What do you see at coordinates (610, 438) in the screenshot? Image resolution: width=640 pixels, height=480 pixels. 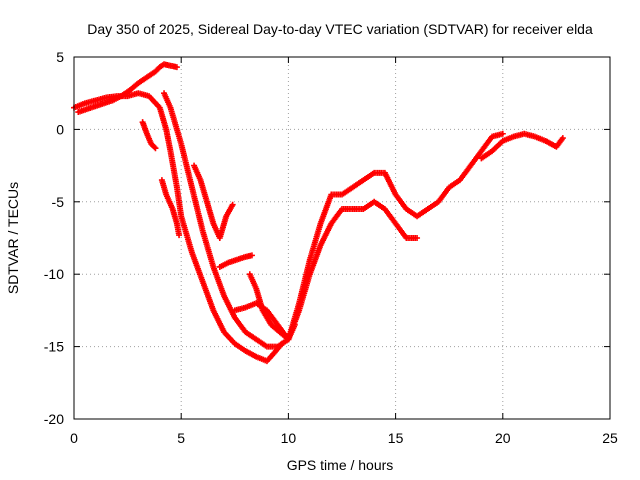 I see `x-tick-label: 25` at bounding box center [610, 438].